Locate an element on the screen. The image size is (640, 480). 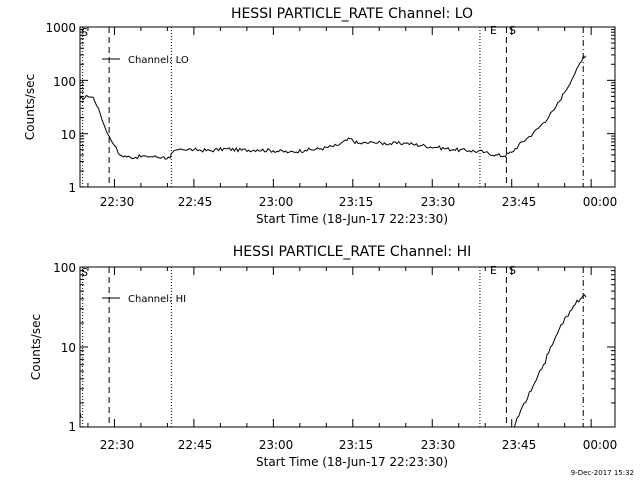
x-axis-label-hi: Start Time (18-Jun-17 22:23:30) is located at coordinates (352, 462).